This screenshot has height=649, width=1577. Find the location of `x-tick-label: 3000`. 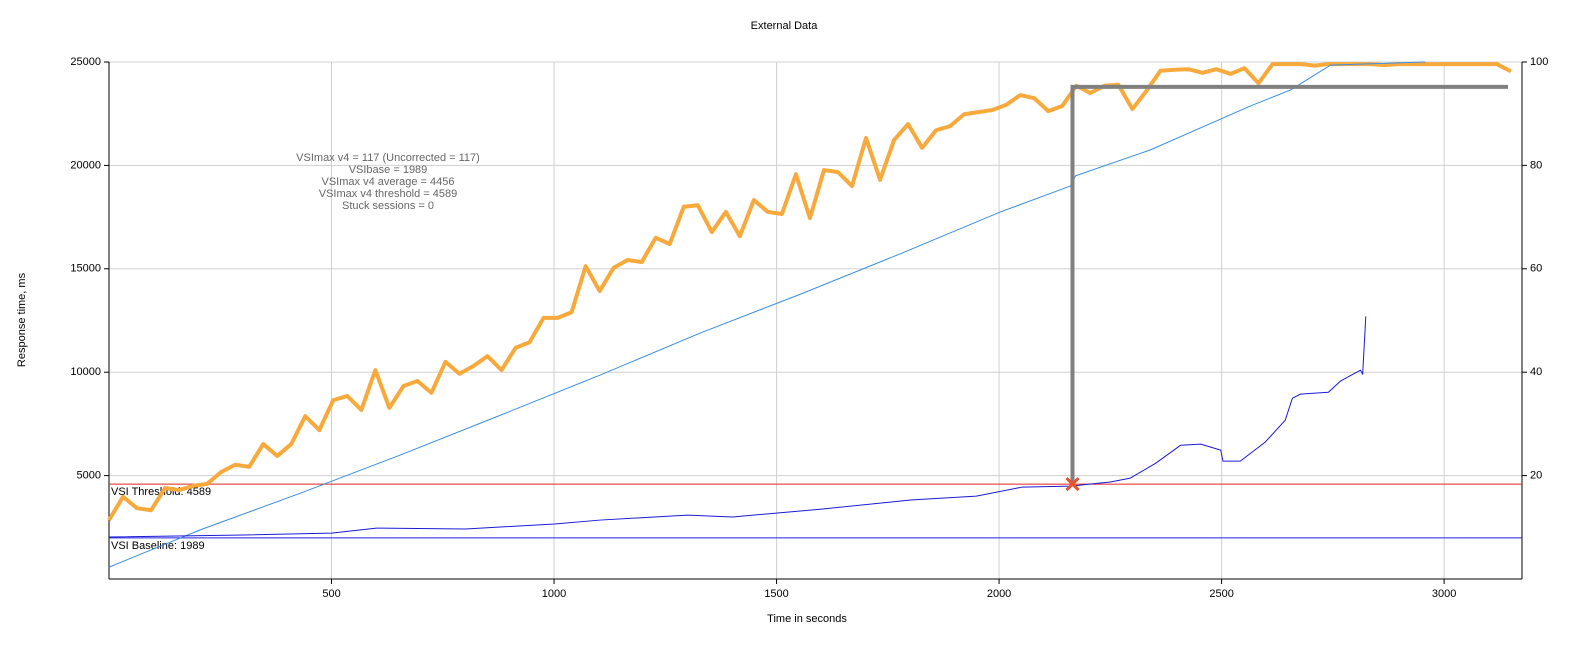

x-tick-label: 3000 is located at coordinates (1444, 594).